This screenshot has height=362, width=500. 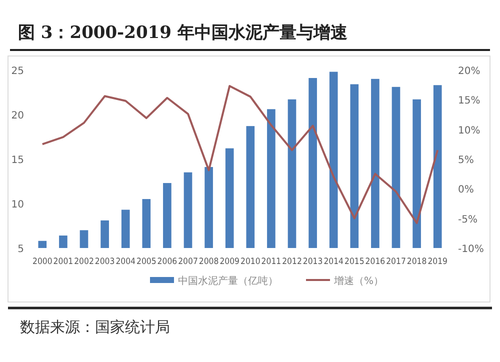 I want to click on y-tick-label: 5, so click(x=21, y=249).